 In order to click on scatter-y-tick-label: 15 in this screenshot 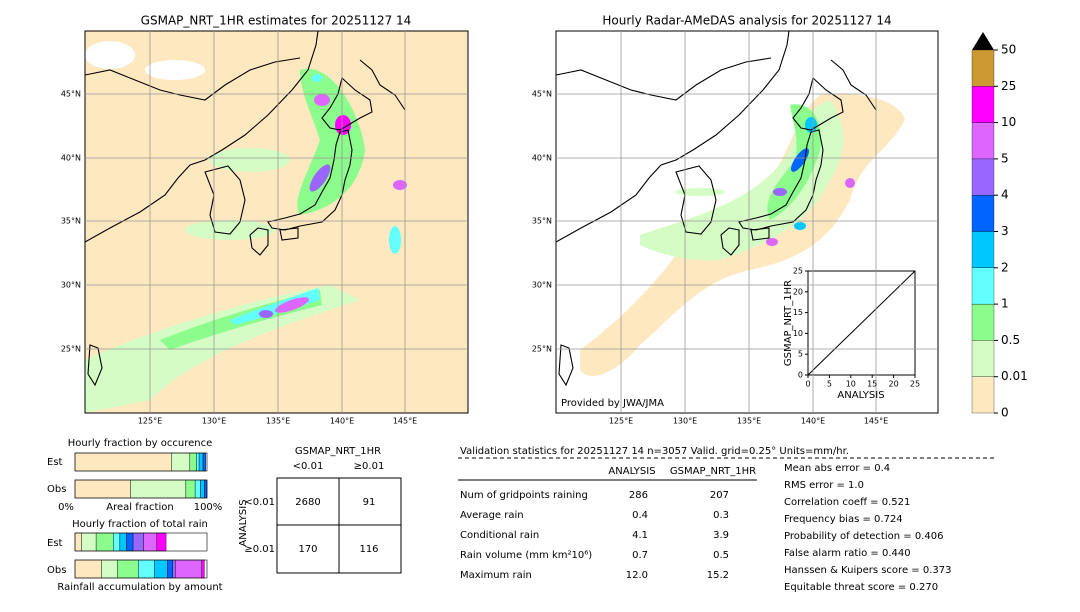, I will do `click(798, 312)`.